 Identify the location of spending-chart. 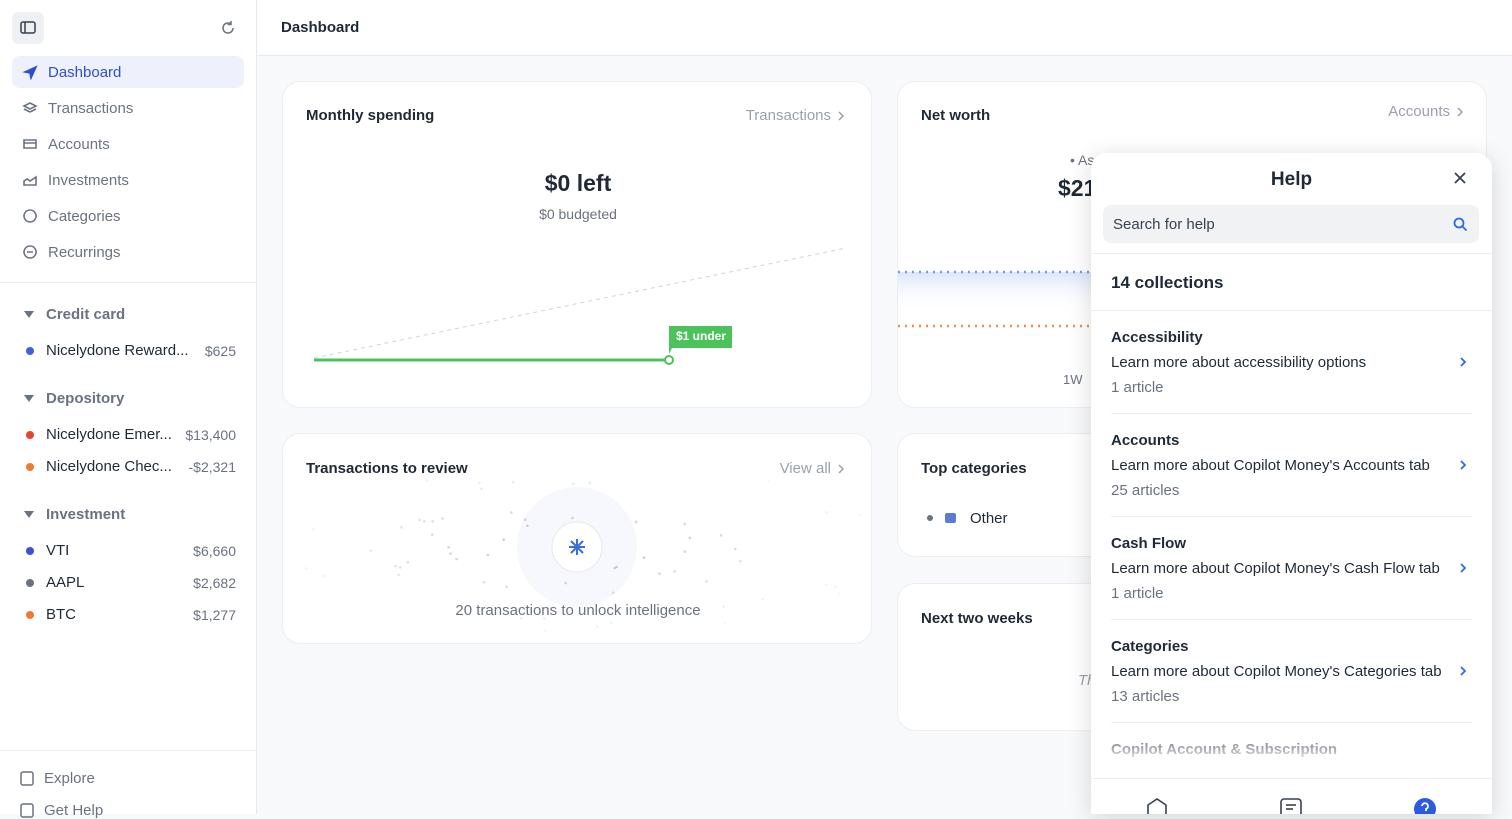
(580, 306).